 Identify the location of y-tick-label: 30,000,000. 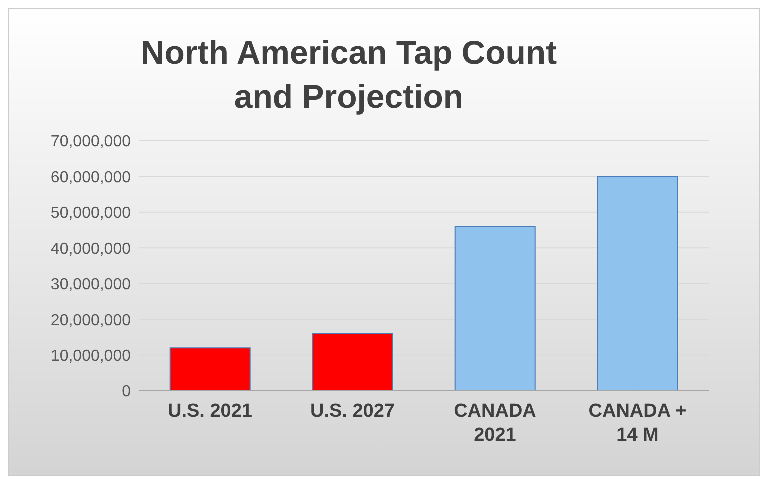
(91, 285).